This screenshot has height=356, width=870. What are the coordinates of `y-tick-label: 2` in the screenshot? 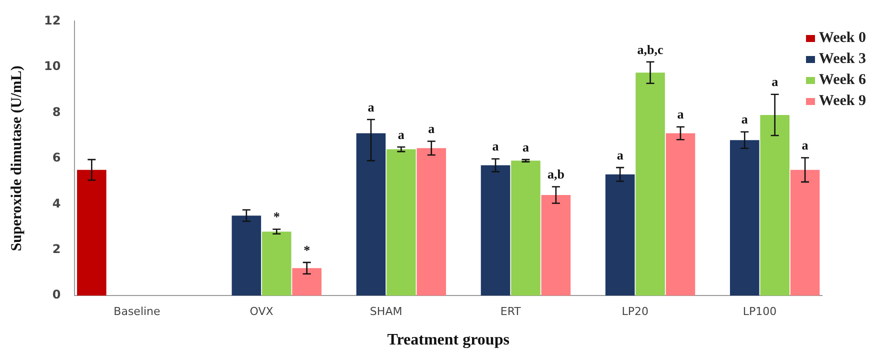 It's located at (56, 249).